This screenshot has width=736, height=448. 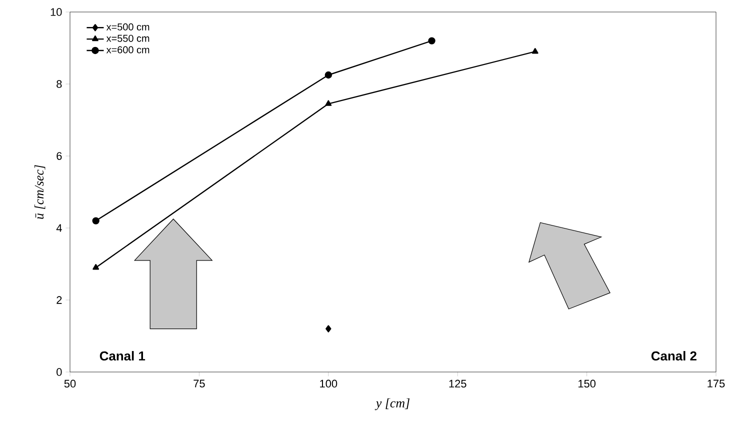 I want to click on y-tick-label: 8, so click(x=59, y=84).